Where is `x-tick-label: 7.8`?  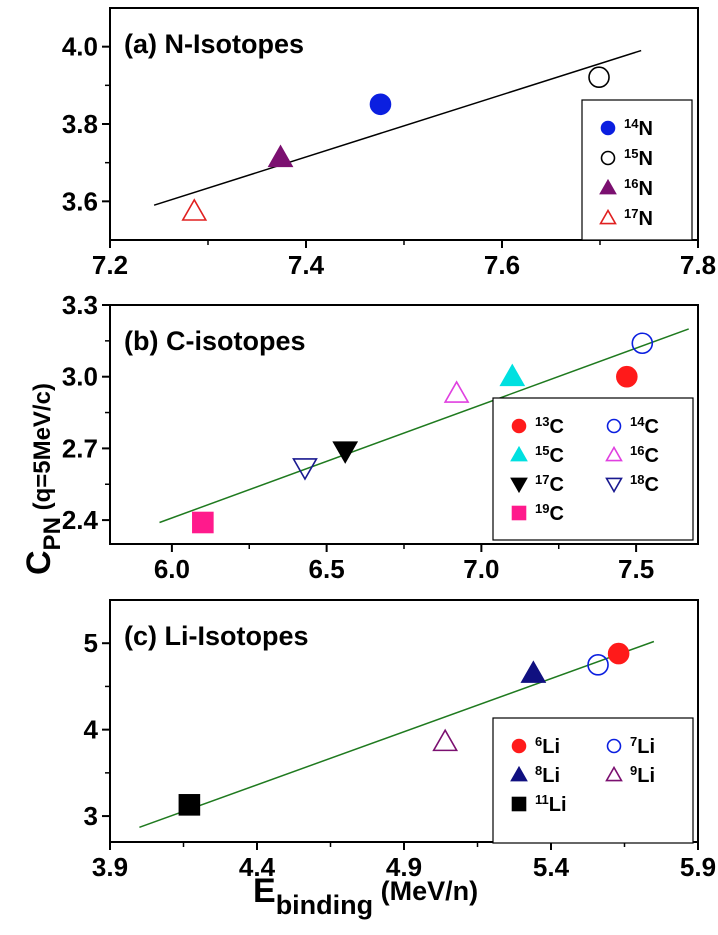 x-tick-label: 7.8 is located at coordinates (698, 265).